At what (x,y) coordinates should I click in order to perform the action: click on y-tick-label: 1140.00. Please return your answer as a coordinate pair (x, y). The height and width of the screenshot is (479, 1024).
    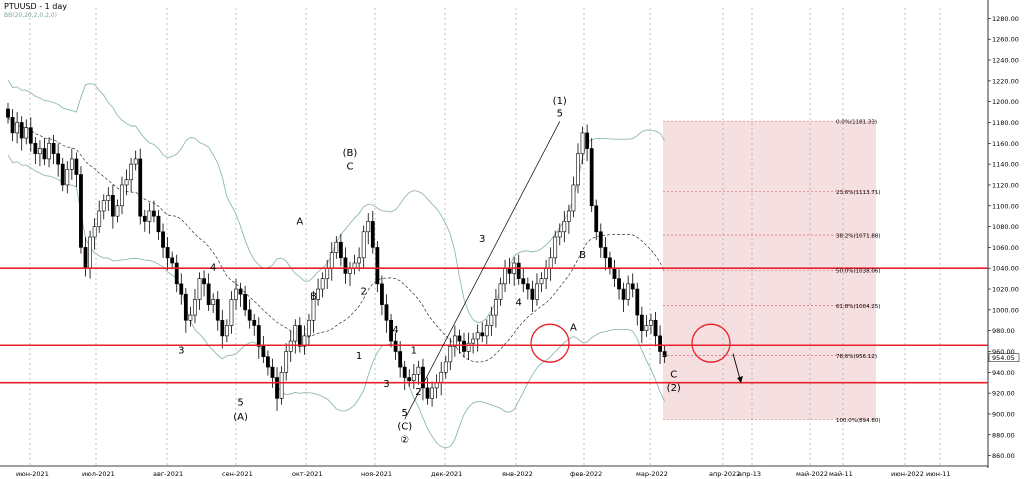
    Looking at the image, I should click on (1005, 165).